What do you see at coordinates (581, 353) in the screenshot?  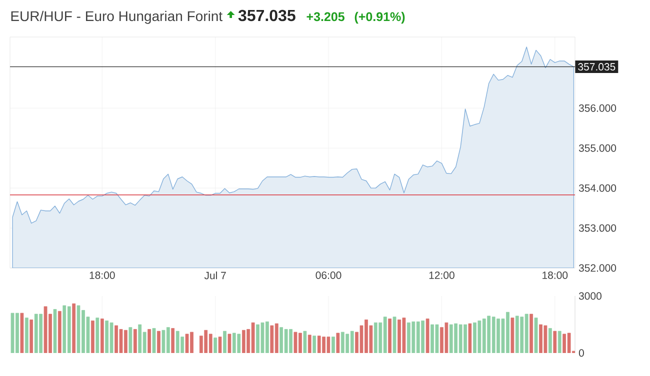 I see `y-tick-label: 0` at bounding box center [581, 353].